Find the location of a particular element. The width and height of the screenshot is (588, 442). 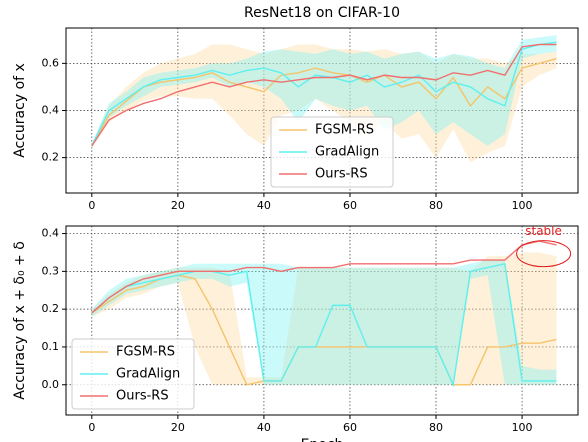

y-tick-label: 0.6 is located at coordinates (51, 62).